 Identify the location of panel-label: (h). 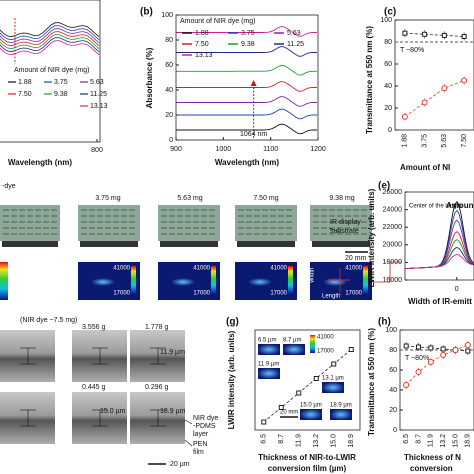
(384, 322).